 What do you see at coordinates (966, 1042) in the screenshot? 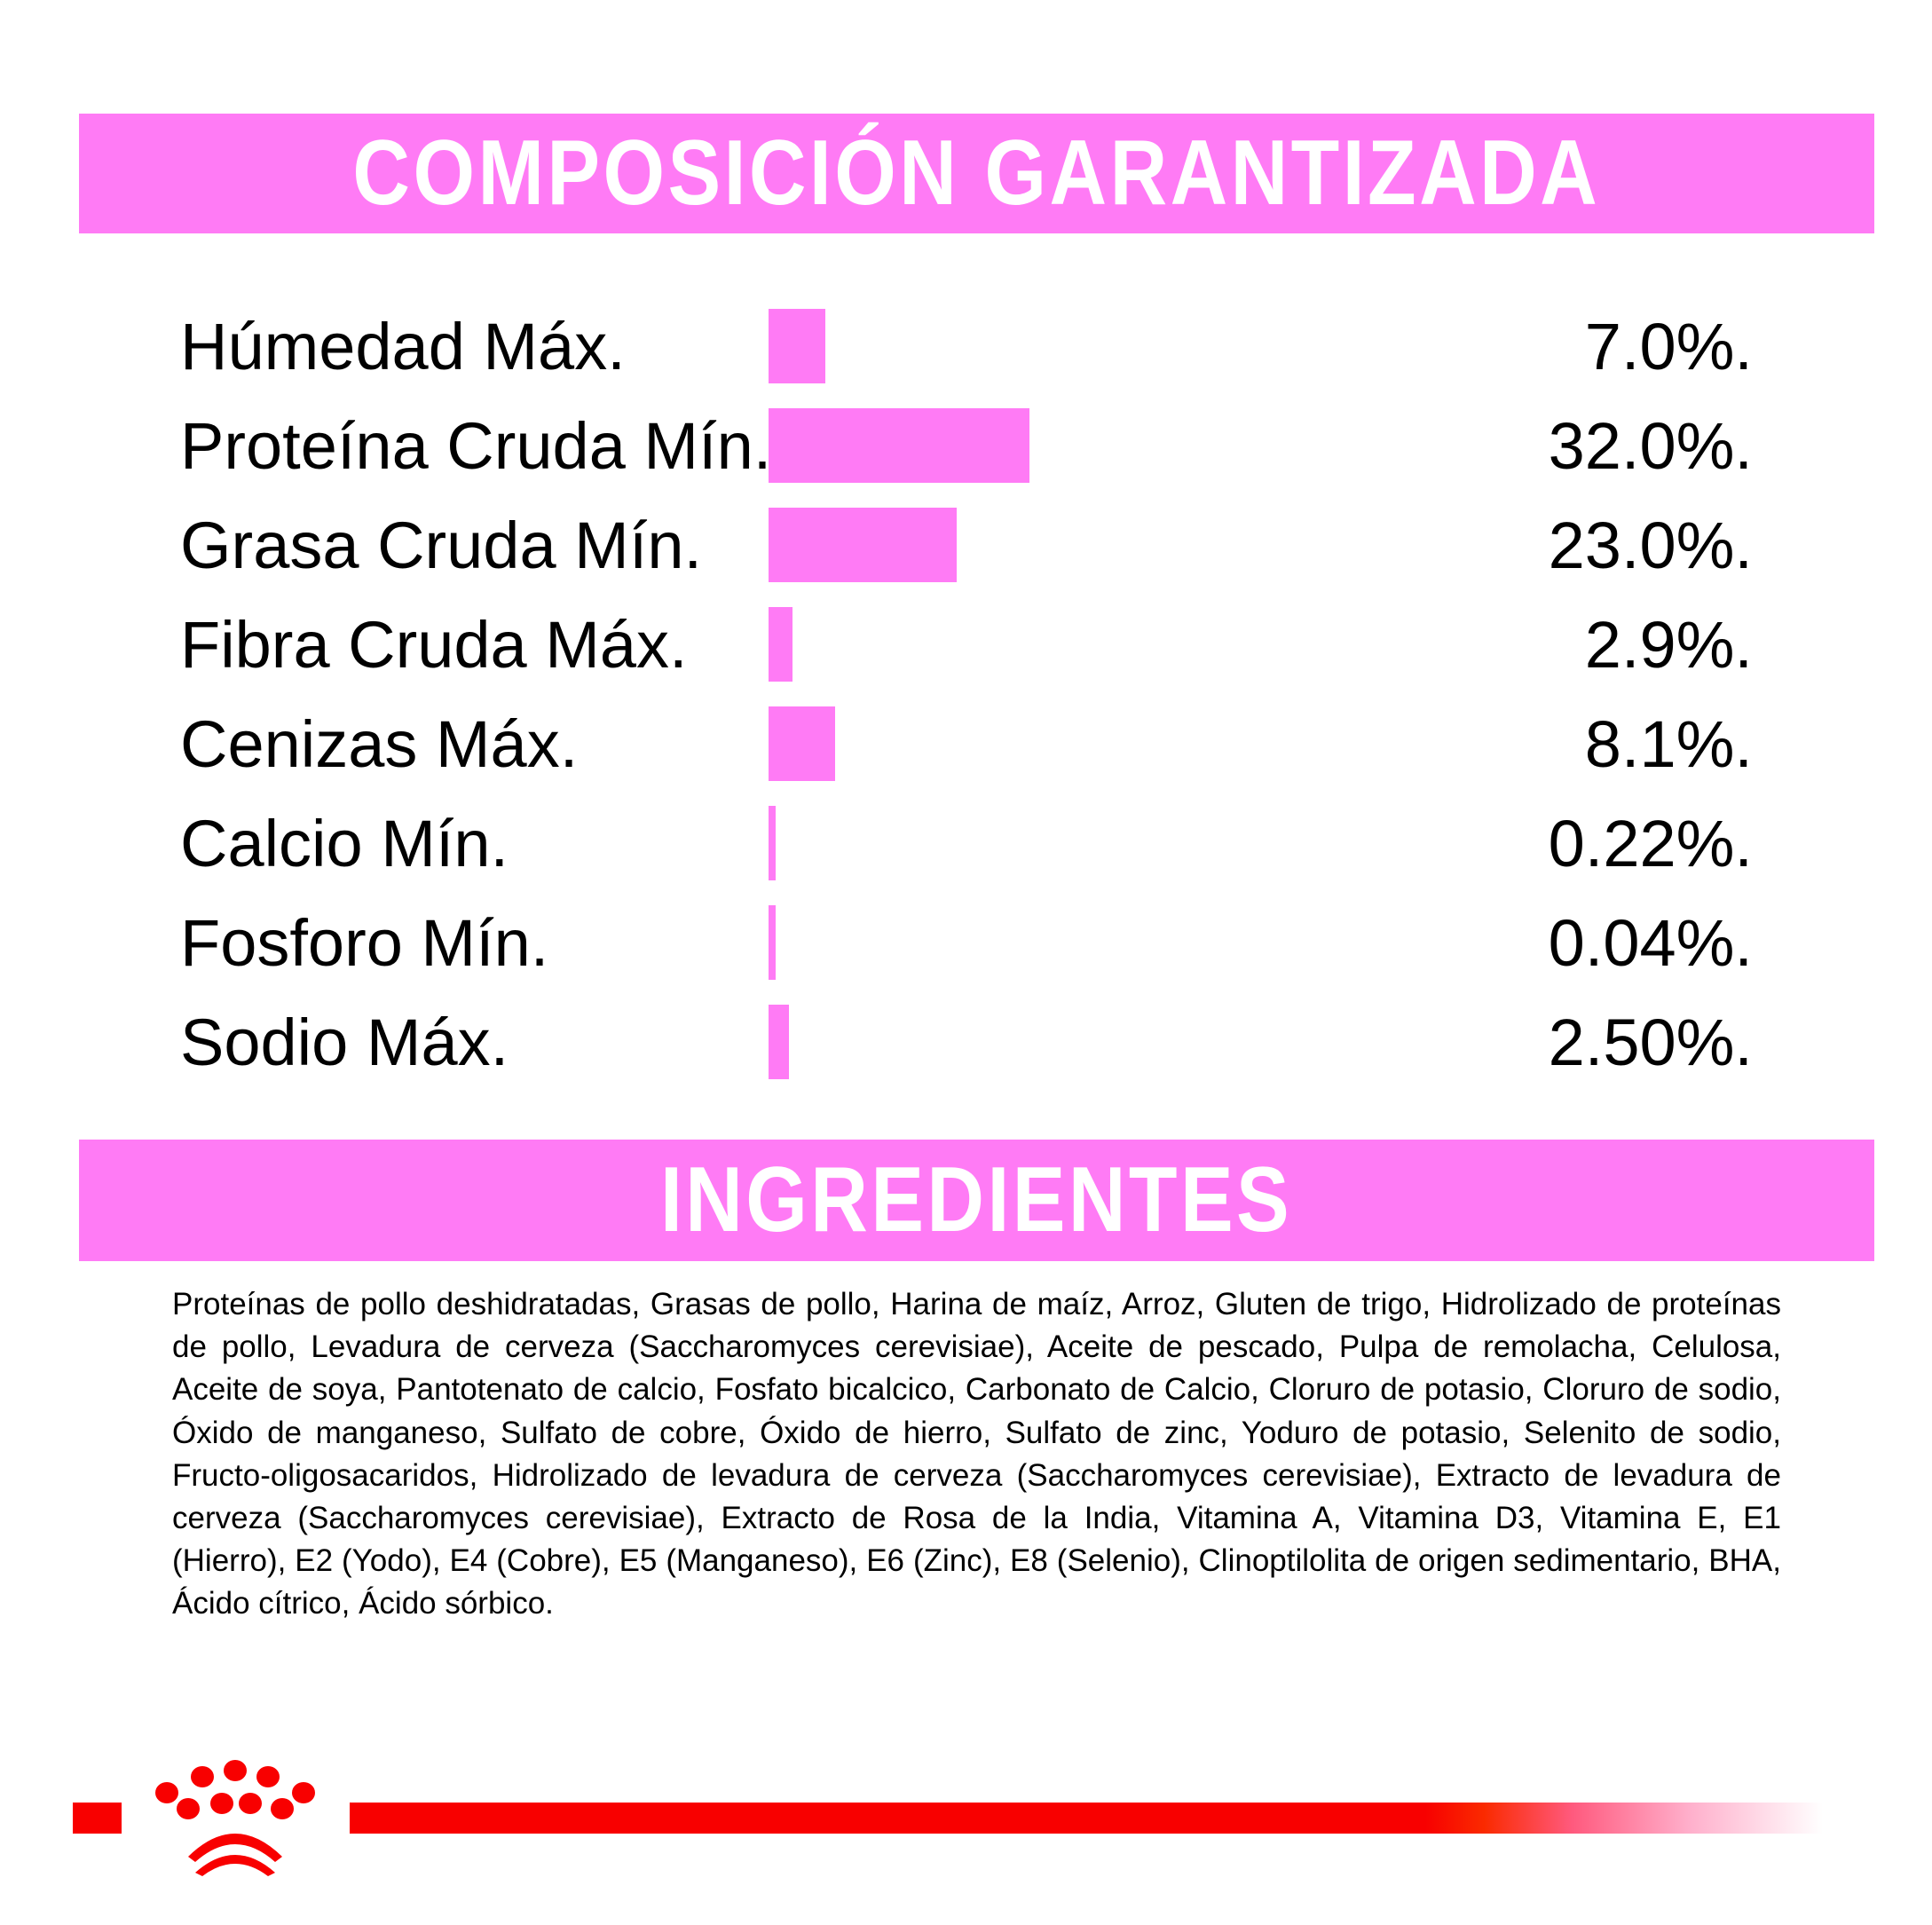
I see `composition-row: Sodio Máx. 2.50%.` at bounding box center [966, 1042].